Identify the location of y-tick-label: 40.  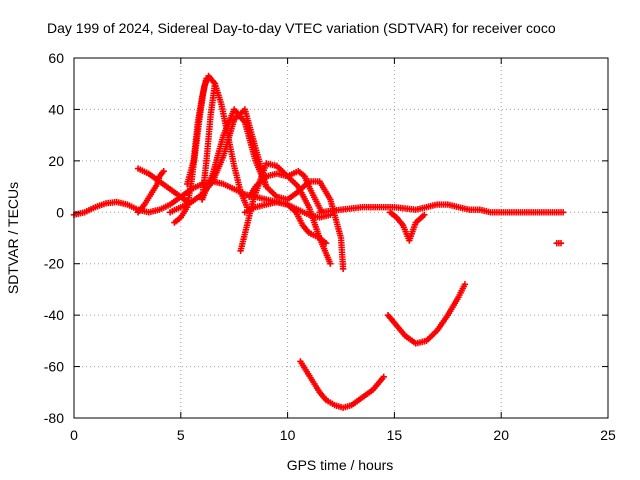
(56, 109).